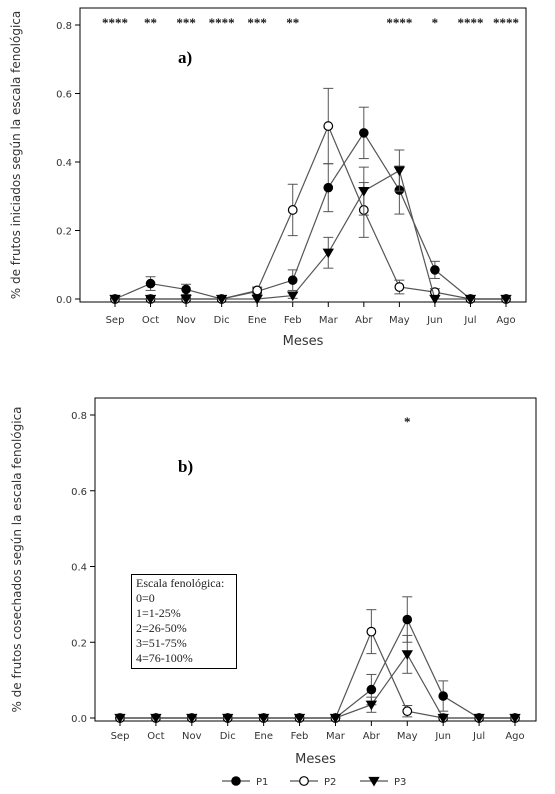 This screenshot has height=794, width=555. What do you see at coordinates (161, 628) in the screenshot?
I see `scale-box-item: 2=26-50%` at bounding box center [161, 628].